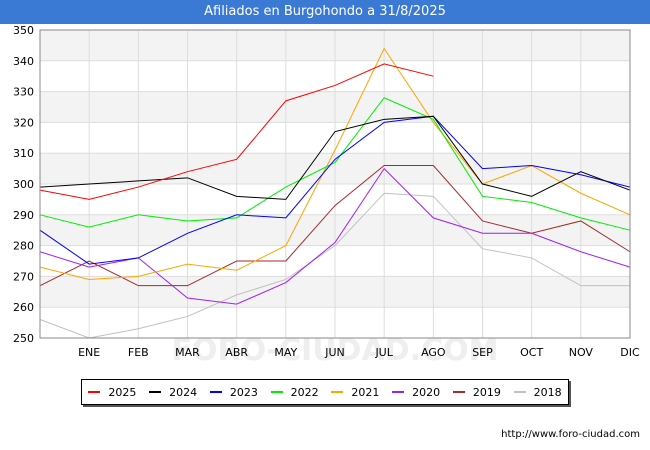 Image resolution: width=650 pixels, height=450 pixels. I want to click on y-tick-label: 340, so click(23, 61).